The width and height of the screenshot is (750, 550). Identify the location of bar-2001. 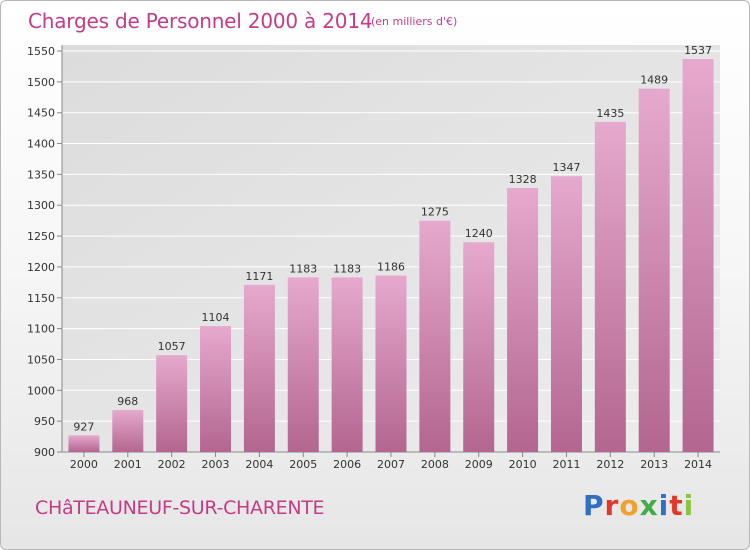
(128, 431).